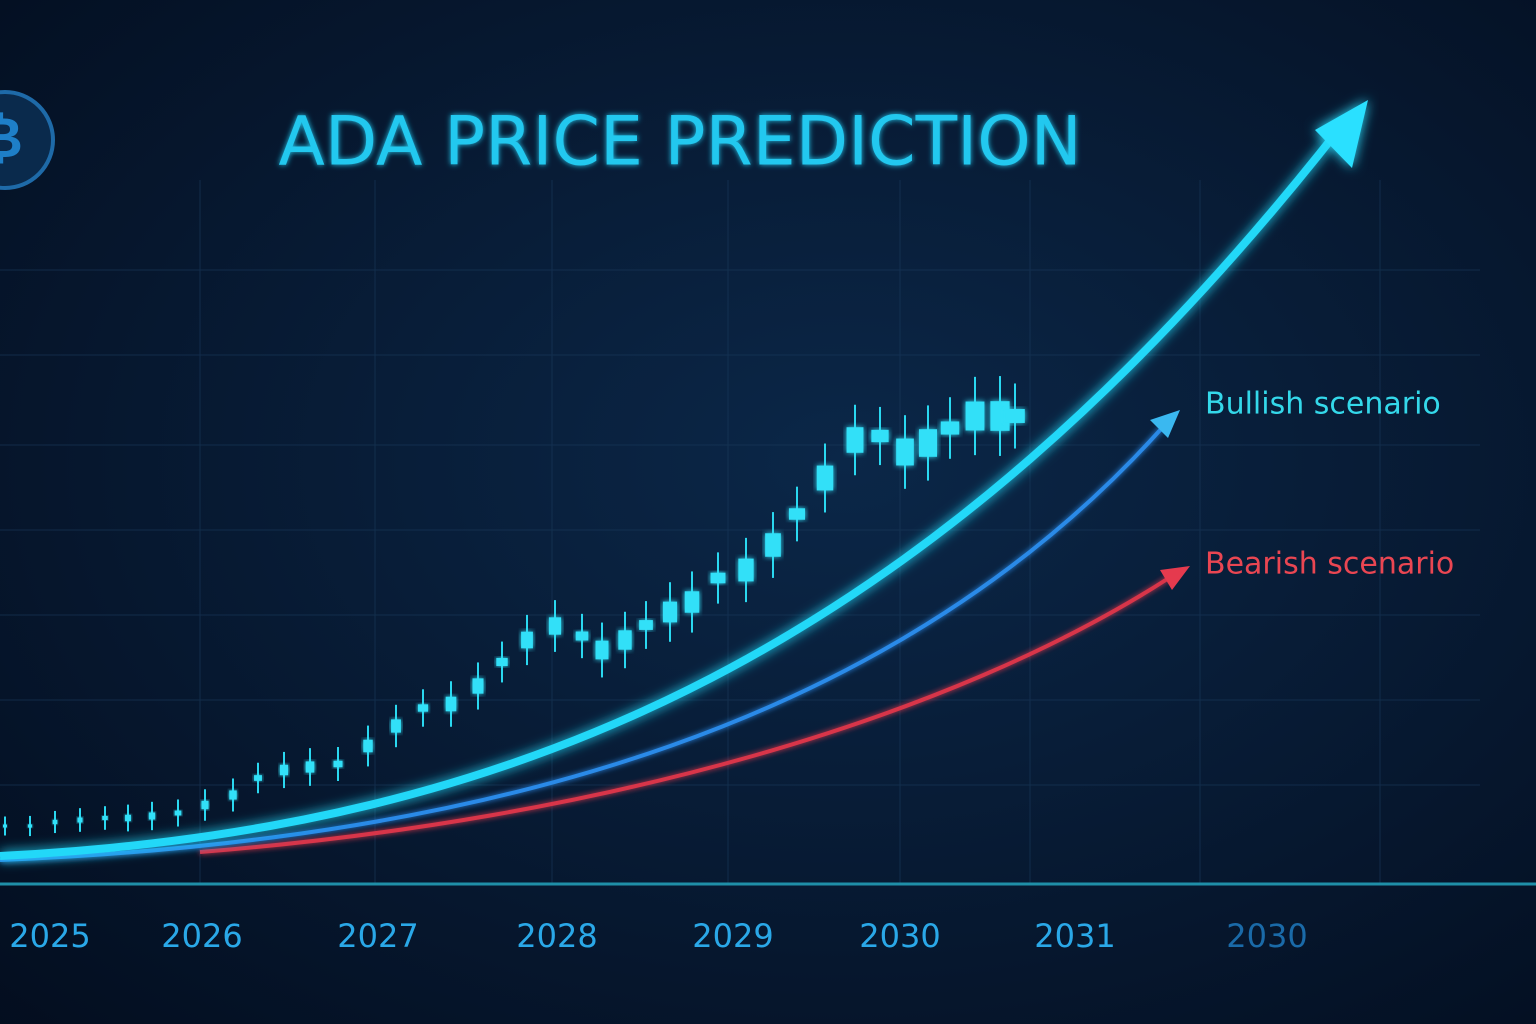  What do you see at coordinates (1341, 134) in the screenshot?
I see `main-arrowhead` at bounding box center [1341, 134].